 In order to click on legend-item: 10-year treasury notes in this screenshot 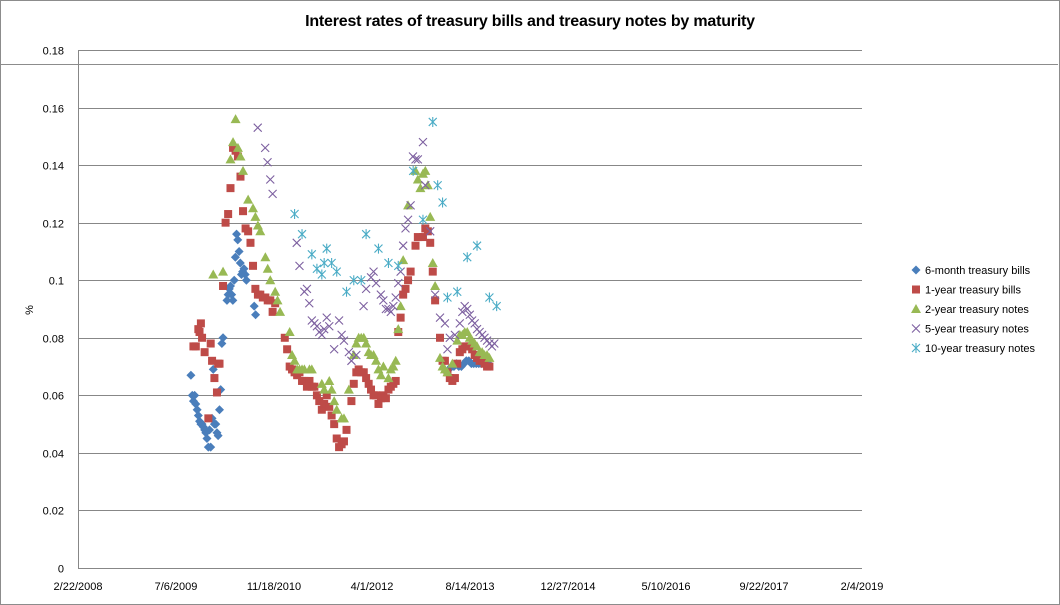, I will do `click(973, 349)`.